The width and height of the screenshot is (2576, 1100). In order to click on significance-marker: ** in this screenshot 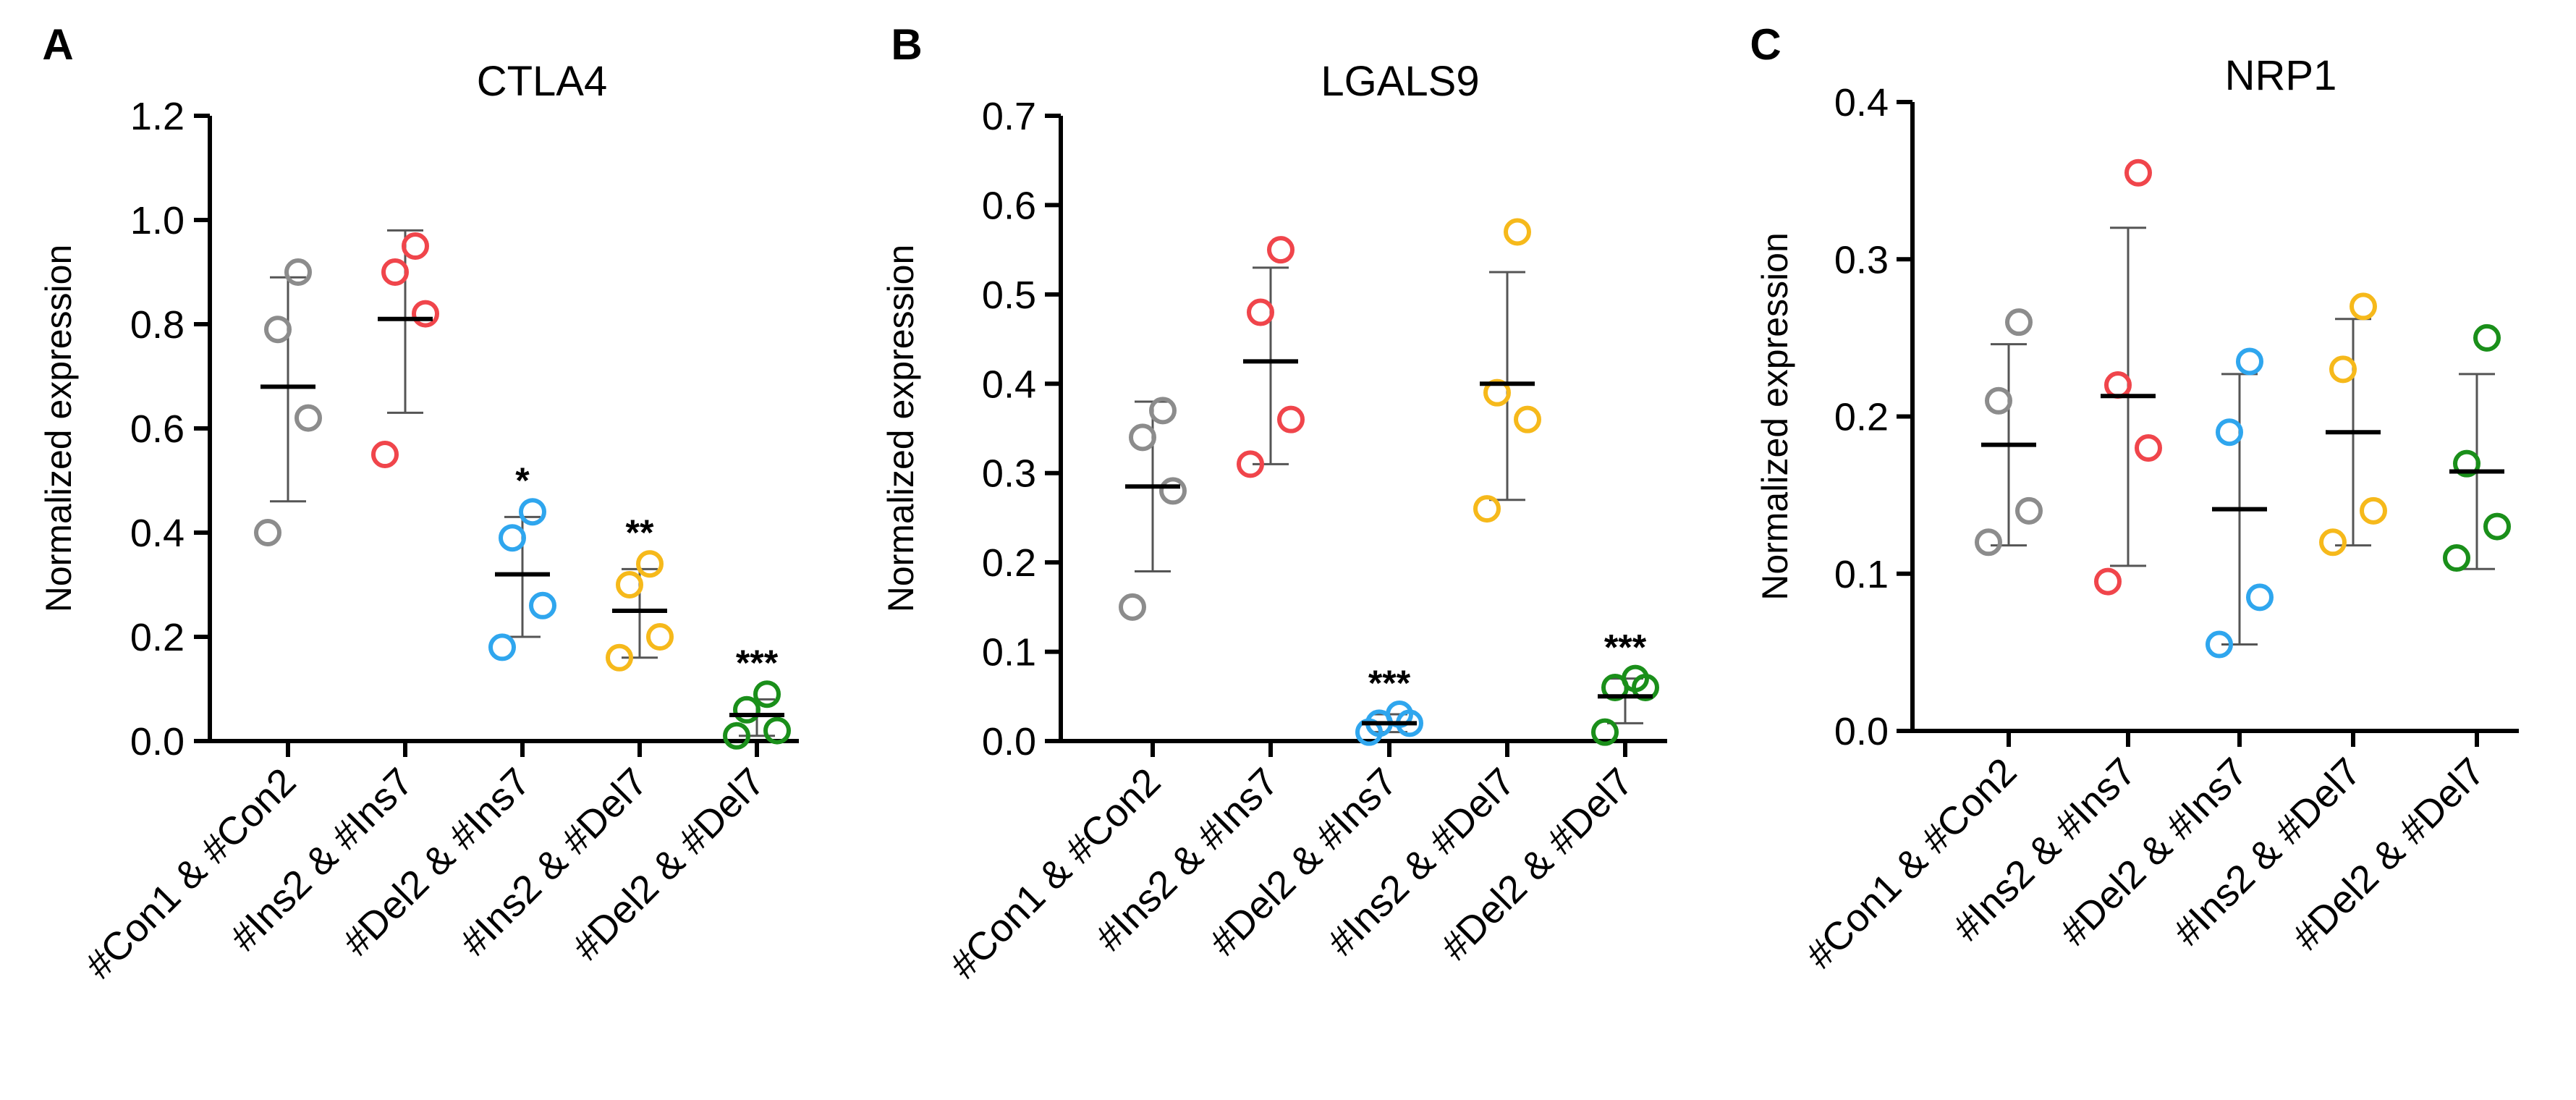, I will do `click(640, 533)`.